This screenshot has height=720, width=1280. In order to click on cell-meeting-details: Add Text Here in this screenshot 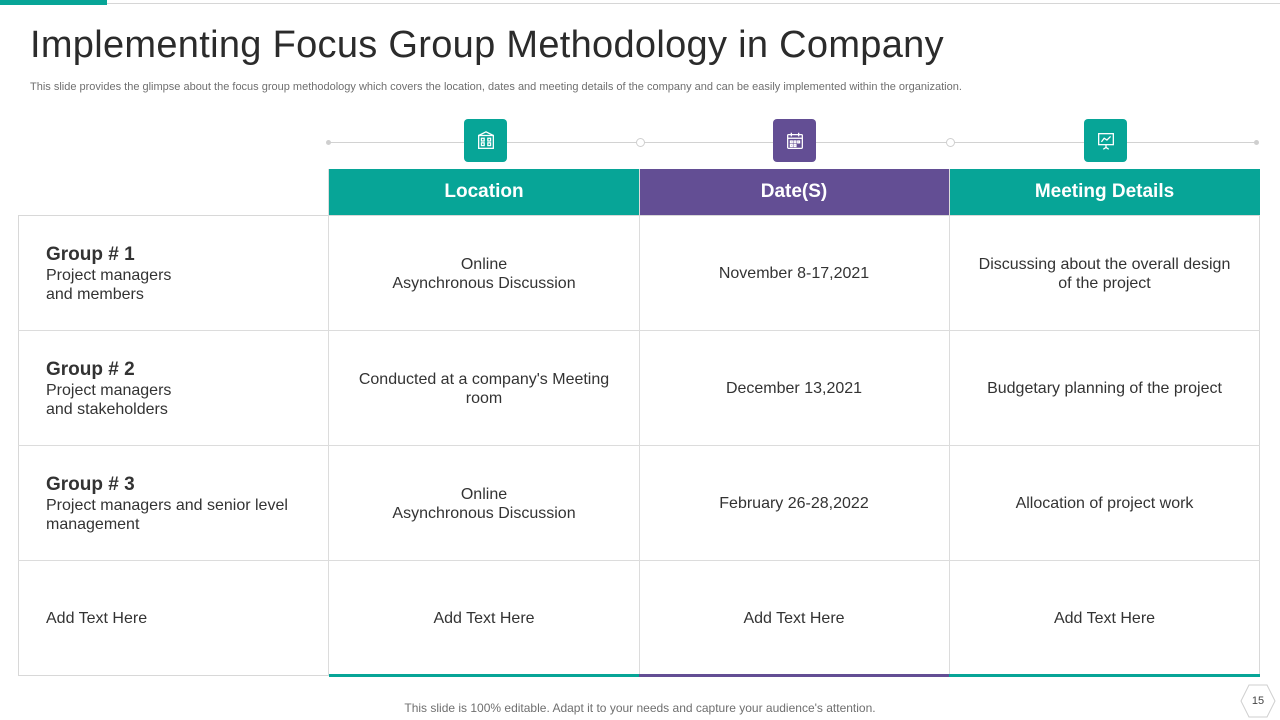, I will do `click(1104, 618)`.